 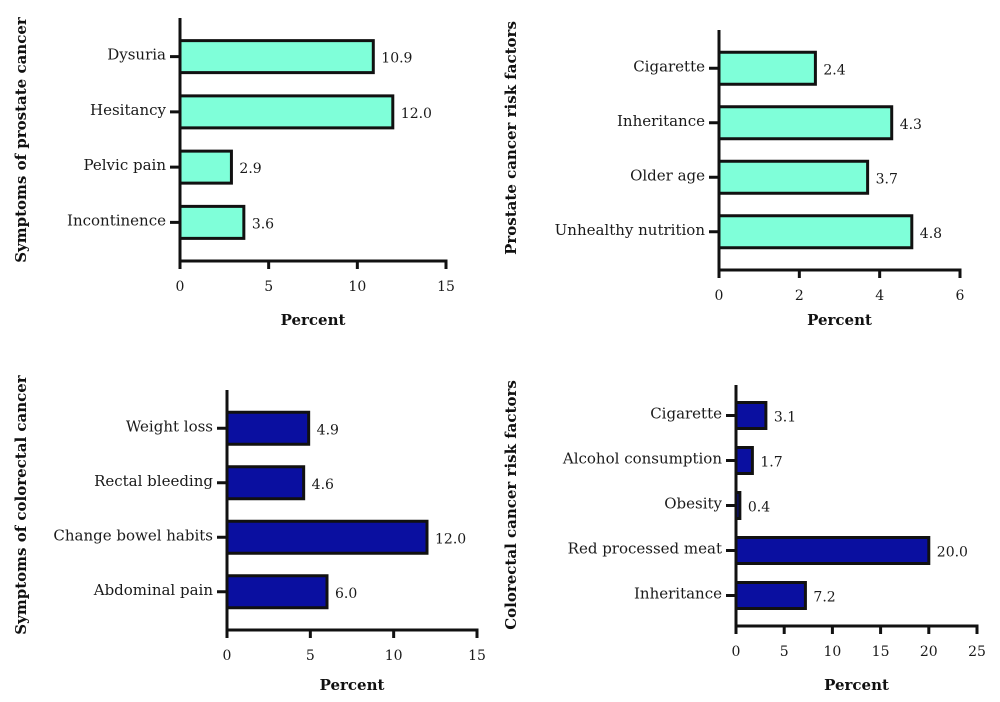 I want to click on data-label: 2.4, so click(x=834, y=70).